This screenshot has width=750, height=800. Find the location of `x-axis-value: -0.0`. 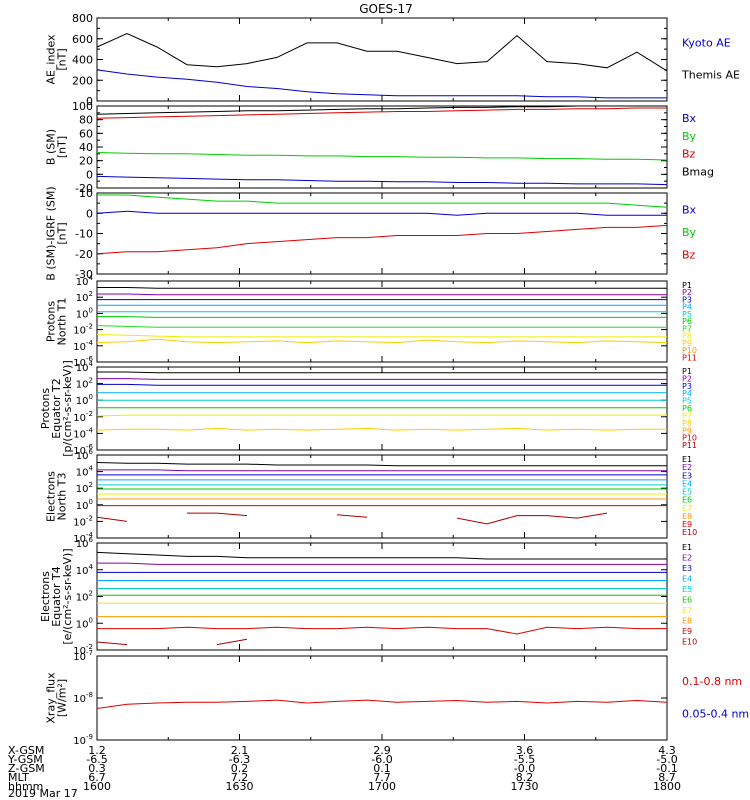

x-axis-value: -0.0 is located at coordinates (524, 768).